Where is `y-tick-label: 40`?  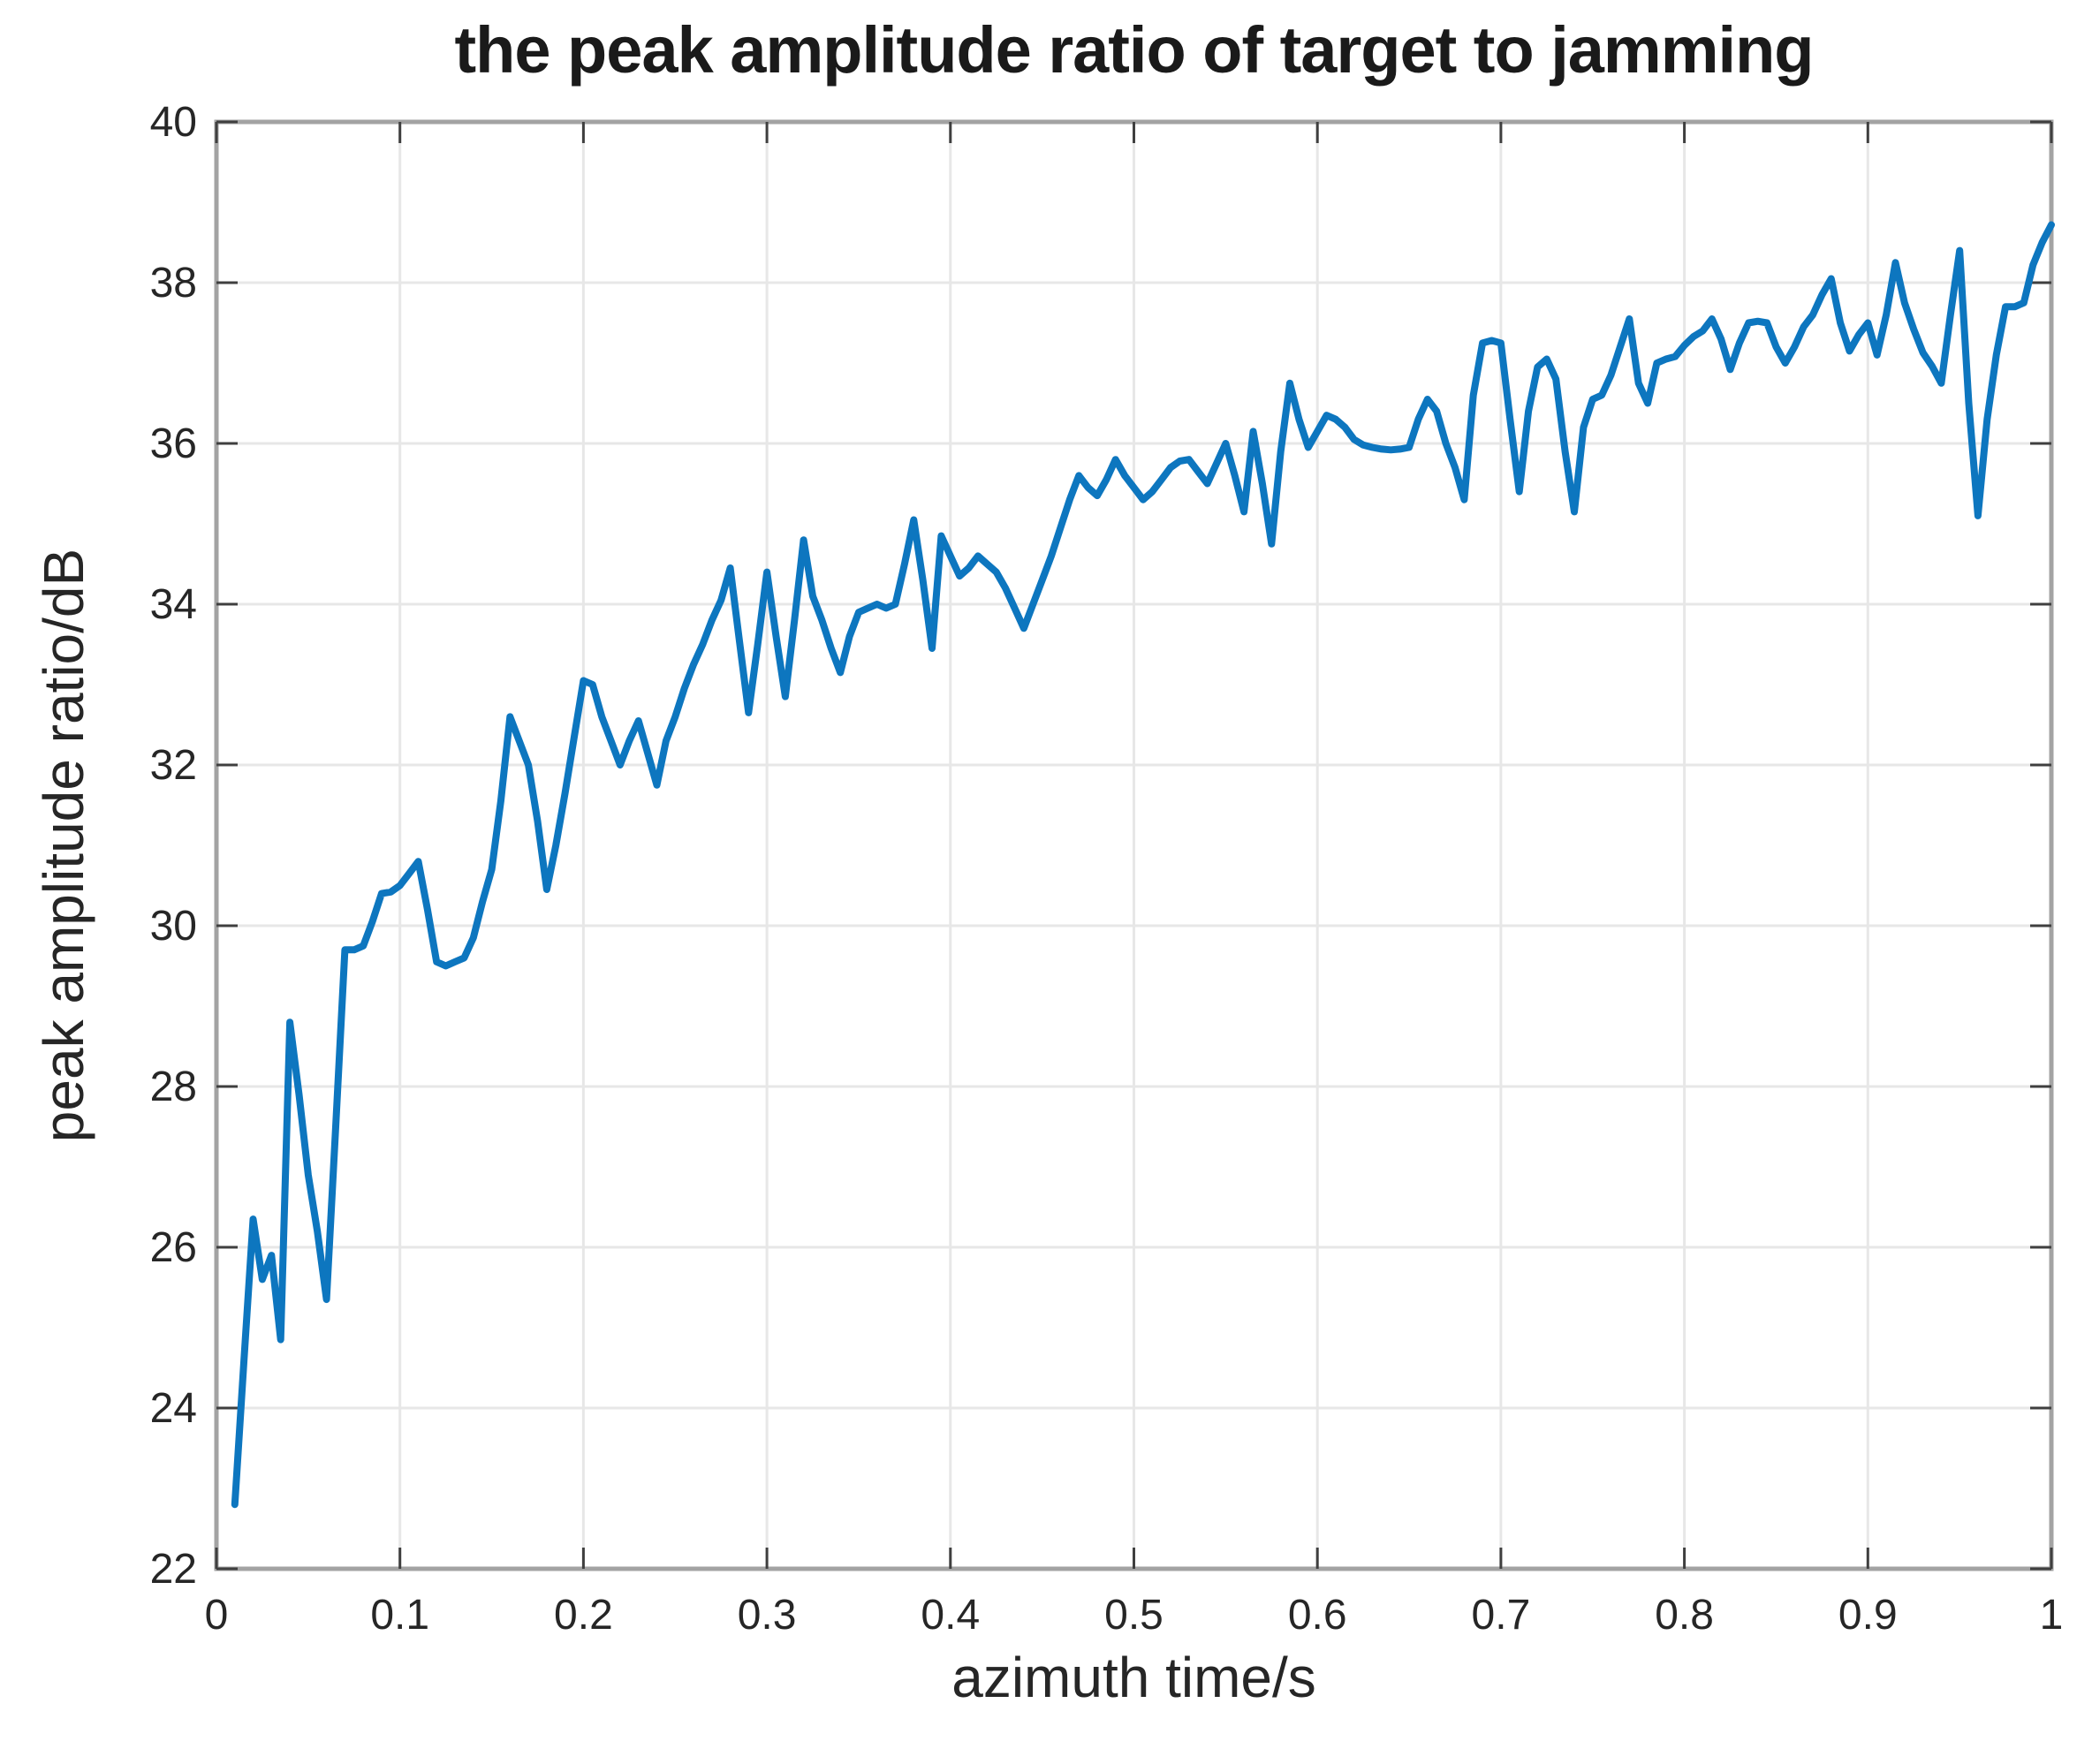
y-tick-label: 40 is located at coordinates (173, 122).